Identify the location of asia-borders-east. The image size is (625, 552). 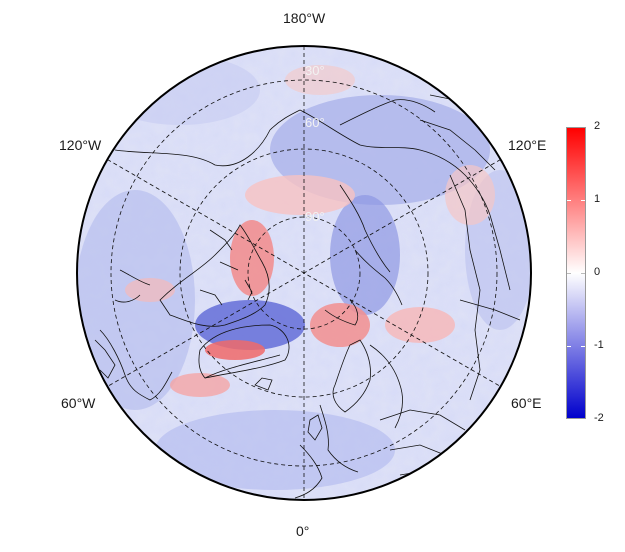
(490, 267).